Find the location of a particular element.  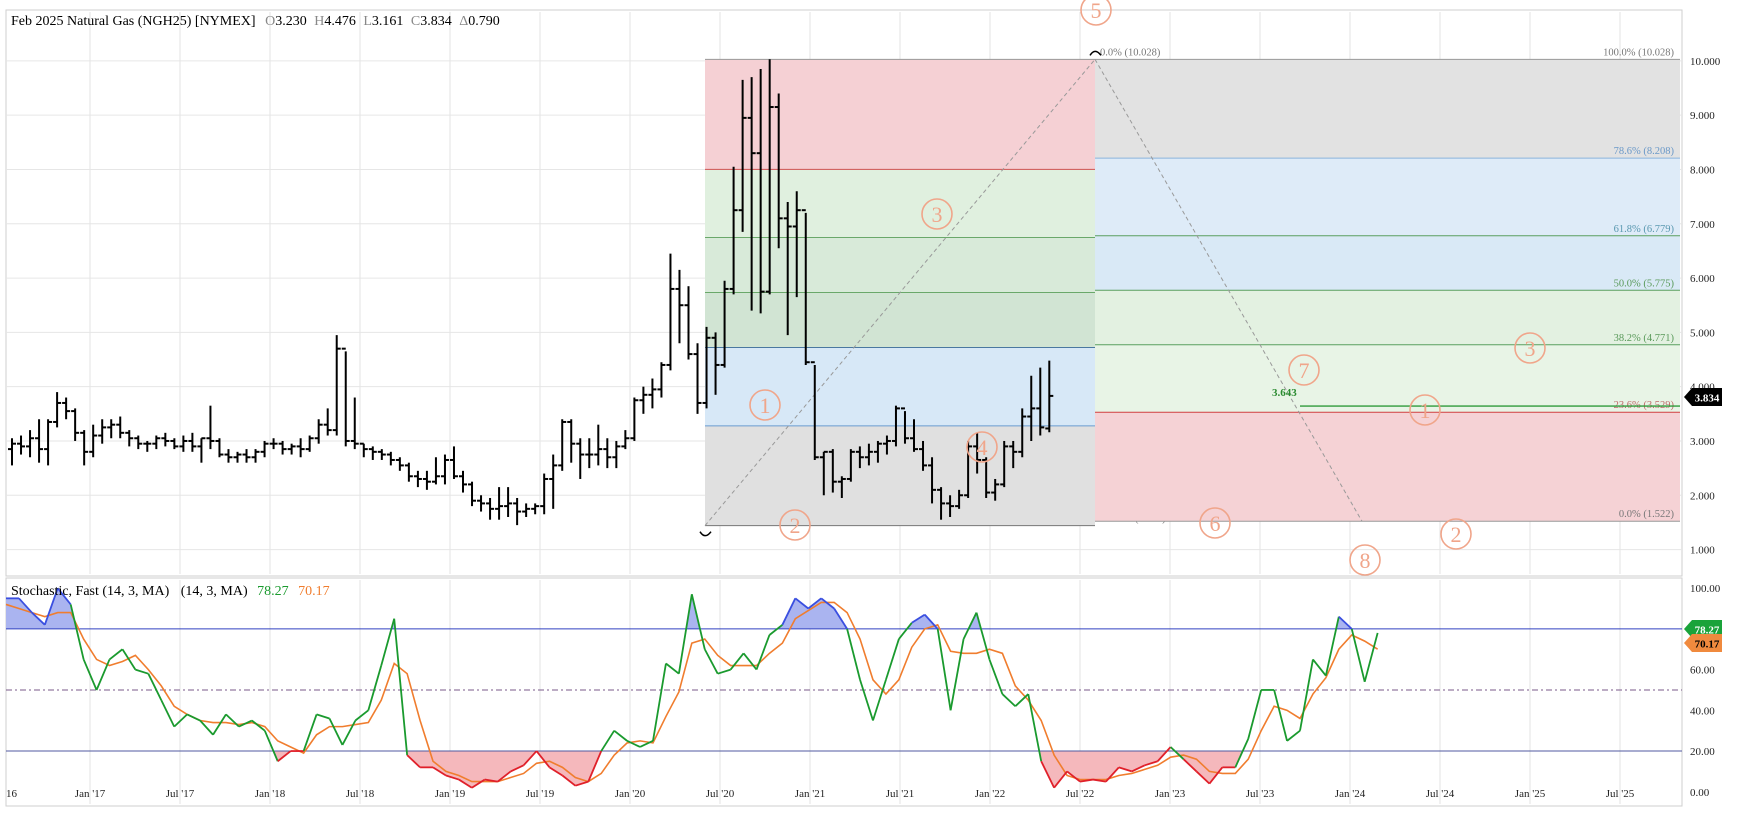

last-price-badge: 3.834 is located at coordinates (1703, 397).